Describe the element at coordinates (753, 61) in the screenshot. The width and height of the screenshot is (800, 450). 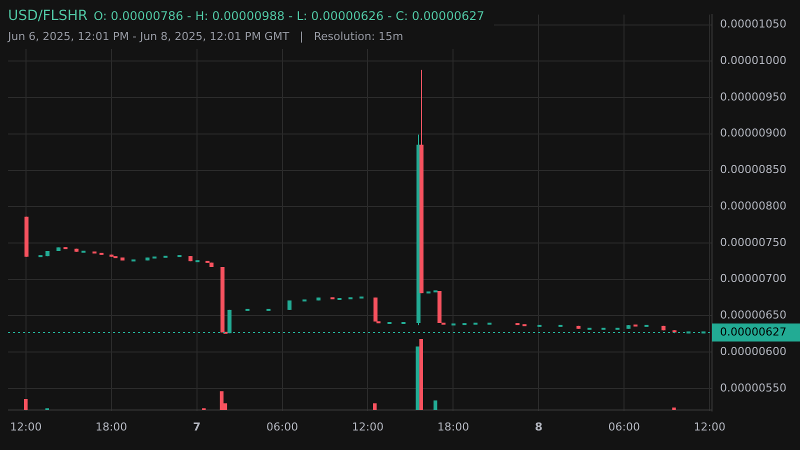
I see `y-tick-label: 0.00001000` at that location.